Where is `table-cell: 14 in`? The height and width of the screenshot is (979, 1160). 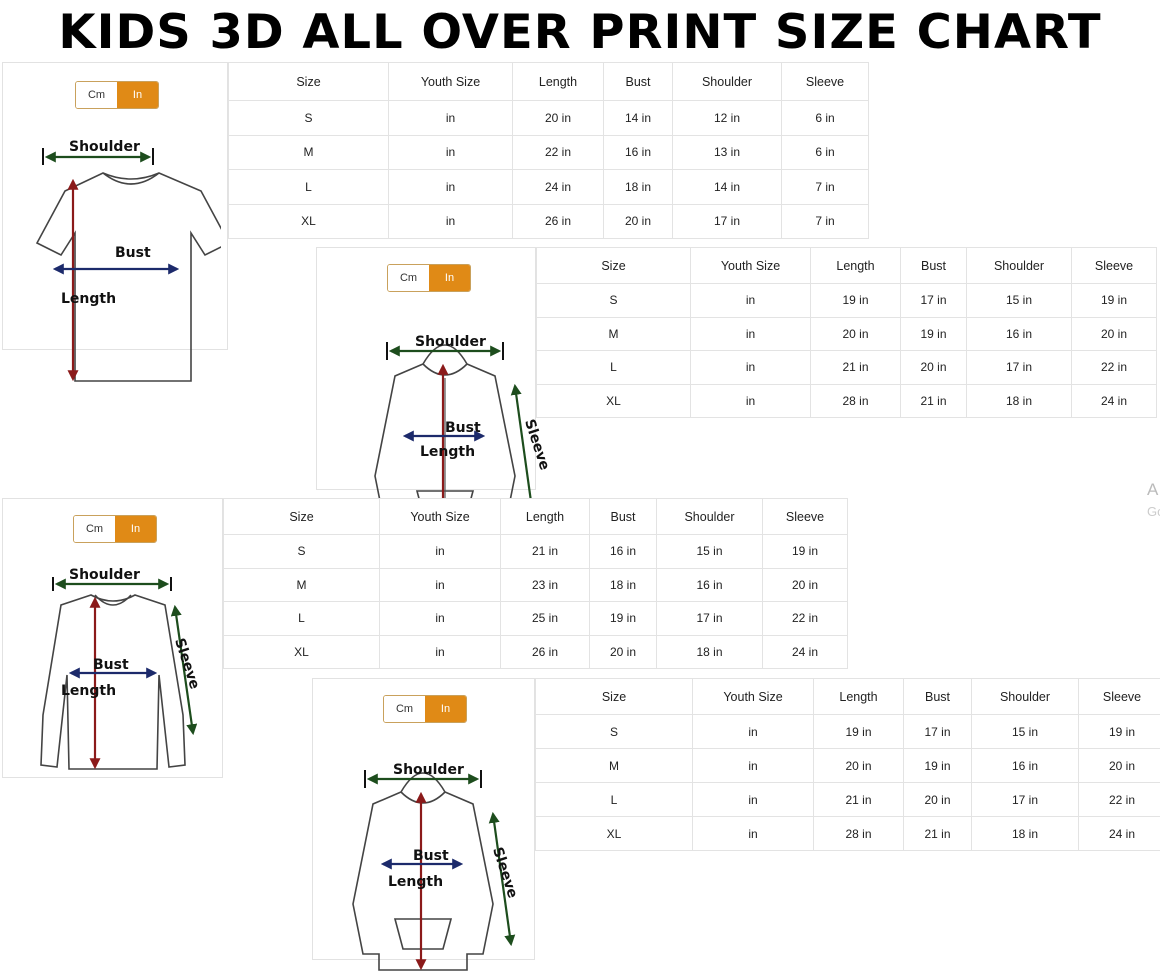
table-cell: 14 in is located at coordinates (727, 187).